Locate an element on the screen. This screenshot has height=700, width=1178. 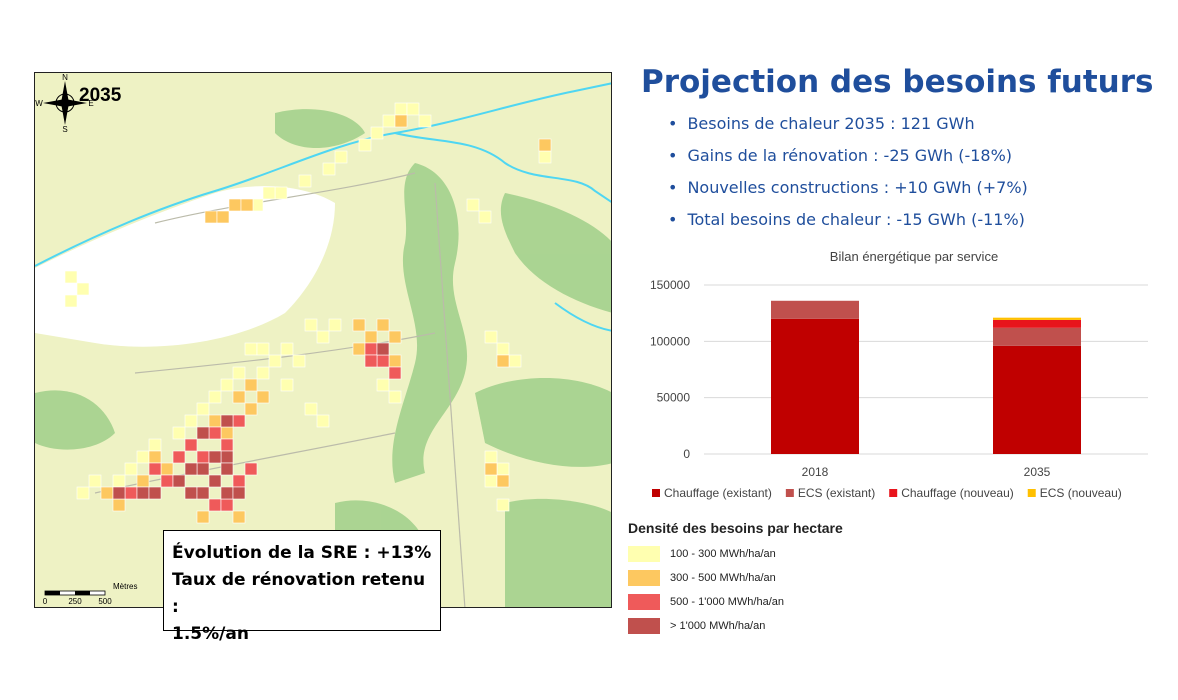
y-tick-label: 50000 is located at coordinates (674, 398).